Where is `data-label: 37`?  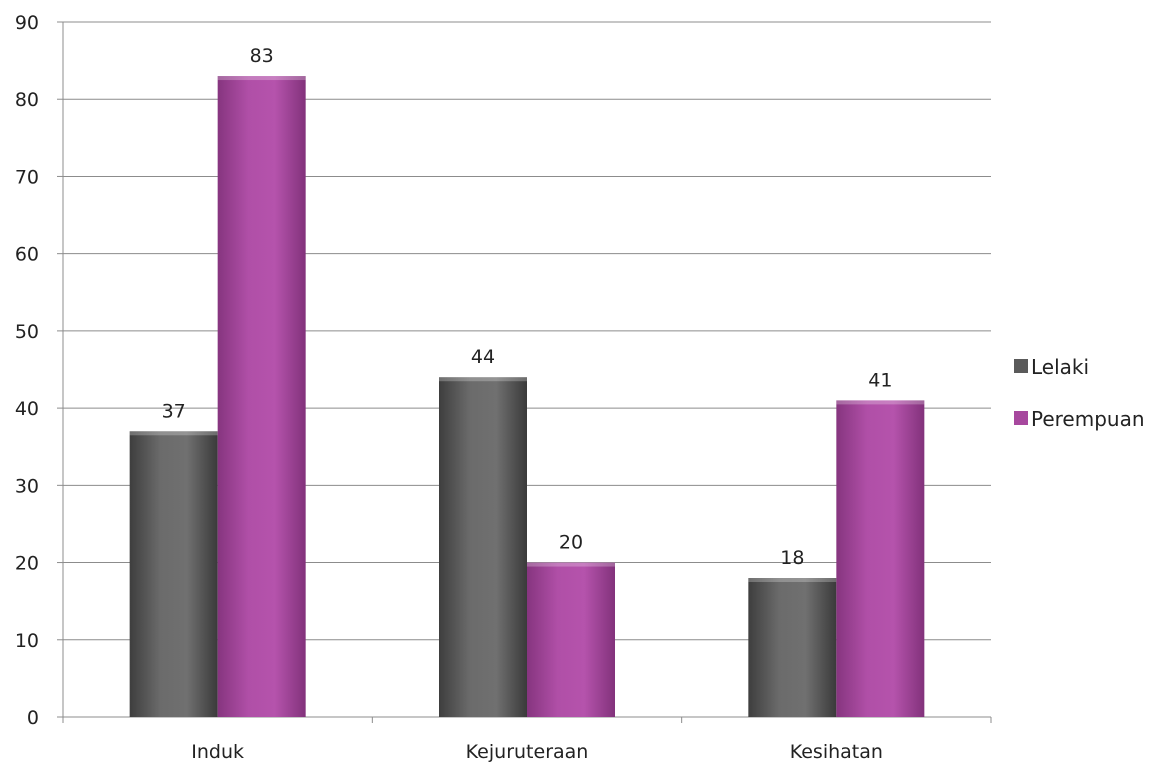
data-label: 37 is located at coordinates (174, 411).